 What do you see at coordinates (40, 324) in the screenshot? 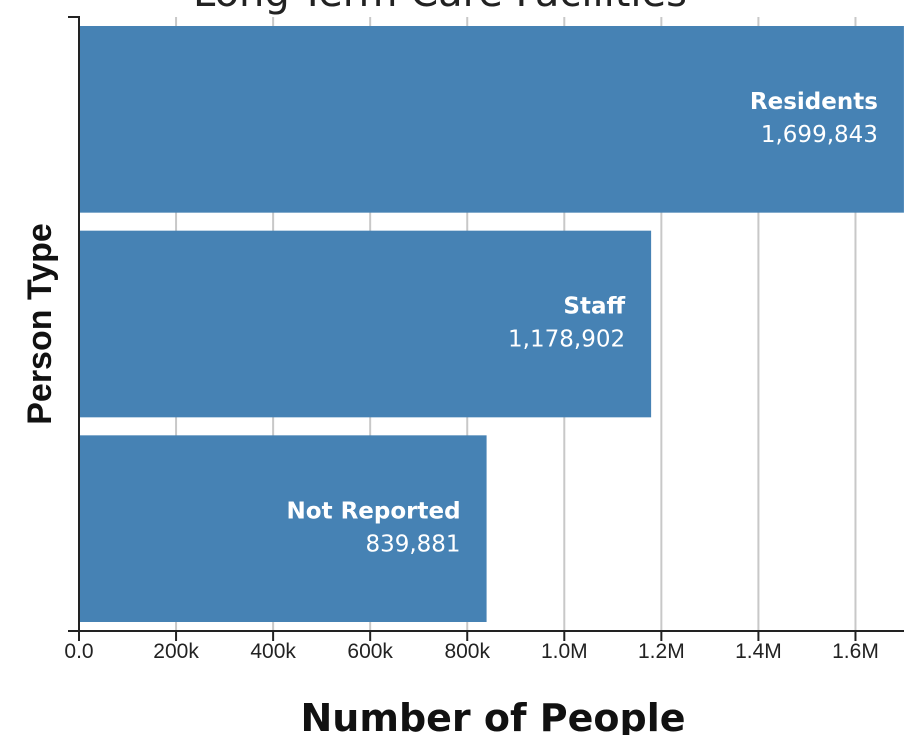
I see `y-axis-title: Person Type` at bounding box center [40, 324].